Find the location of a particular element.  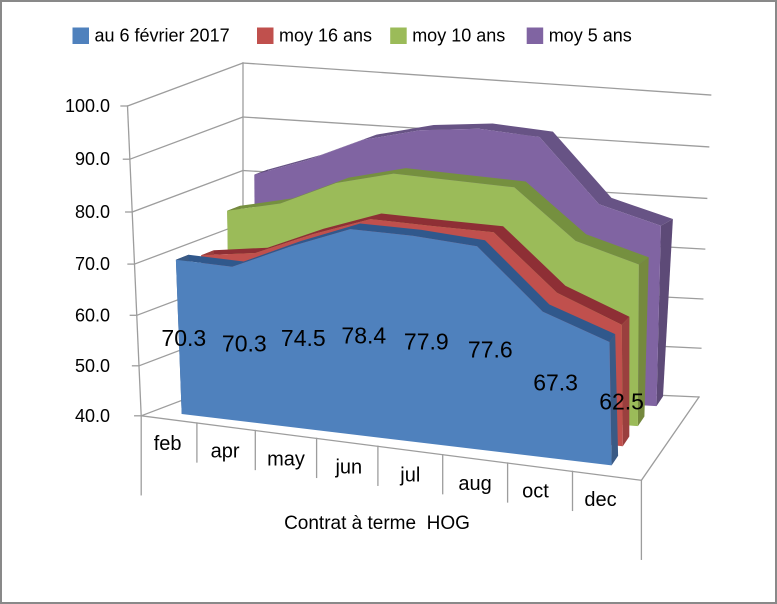

svg-text: Contrat à terme HOG is located at coordinates (377, 523).